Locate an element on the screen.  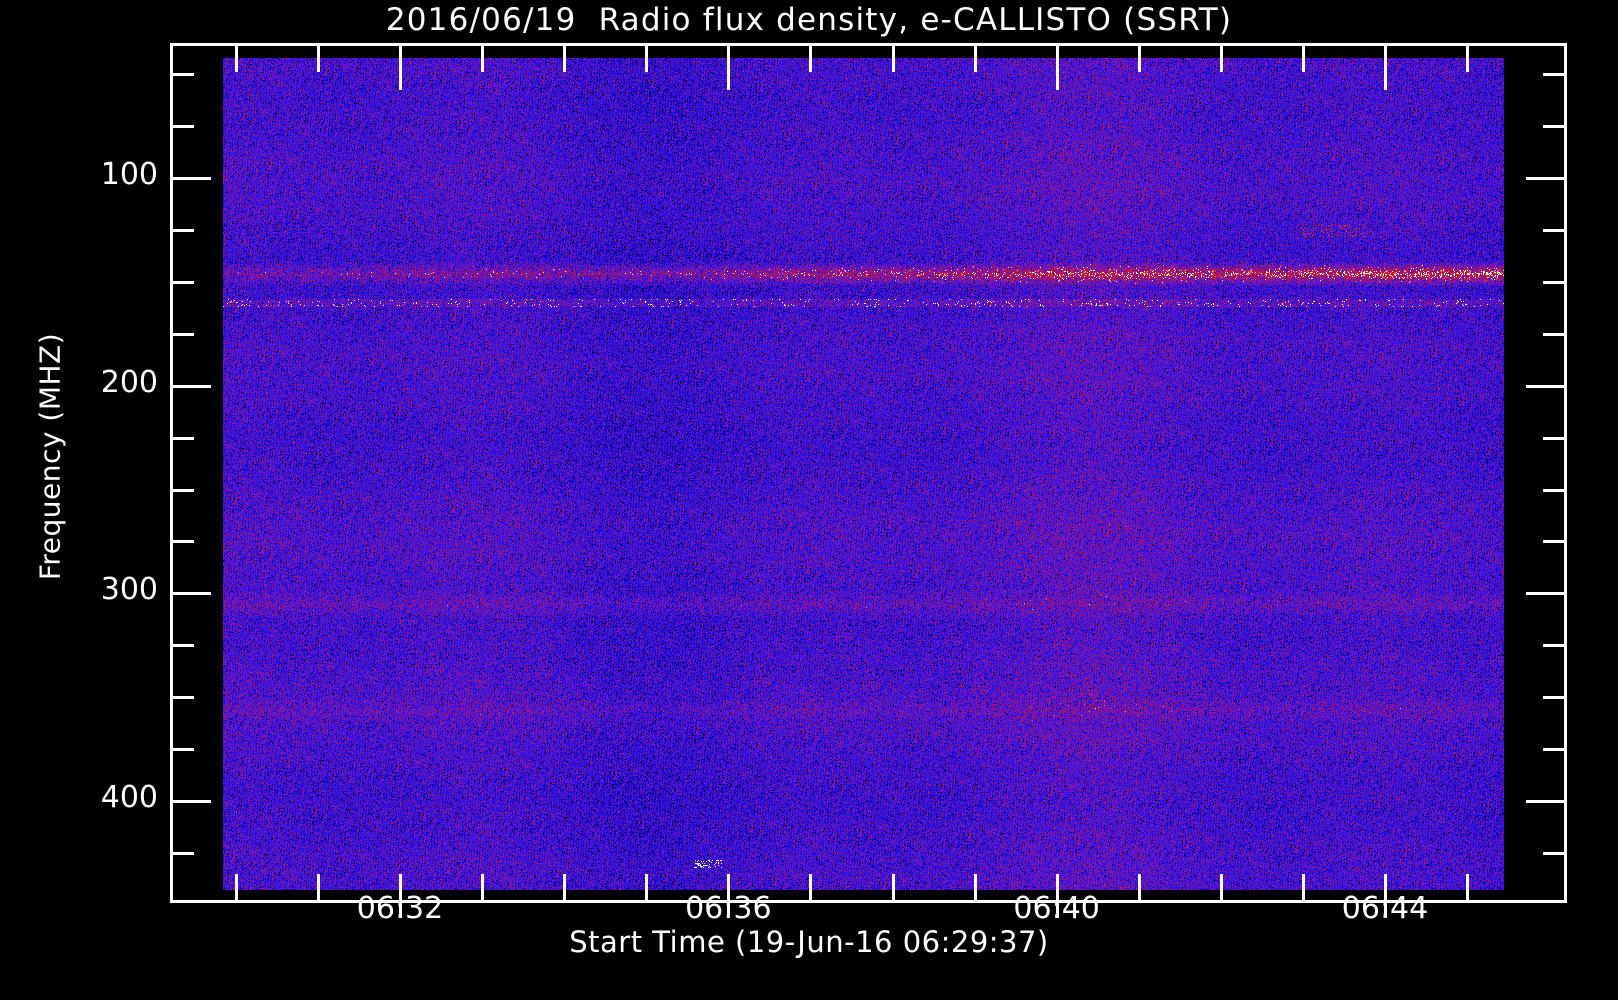
y-axis-tick-label: 400 is located at coordinates (129, 797).